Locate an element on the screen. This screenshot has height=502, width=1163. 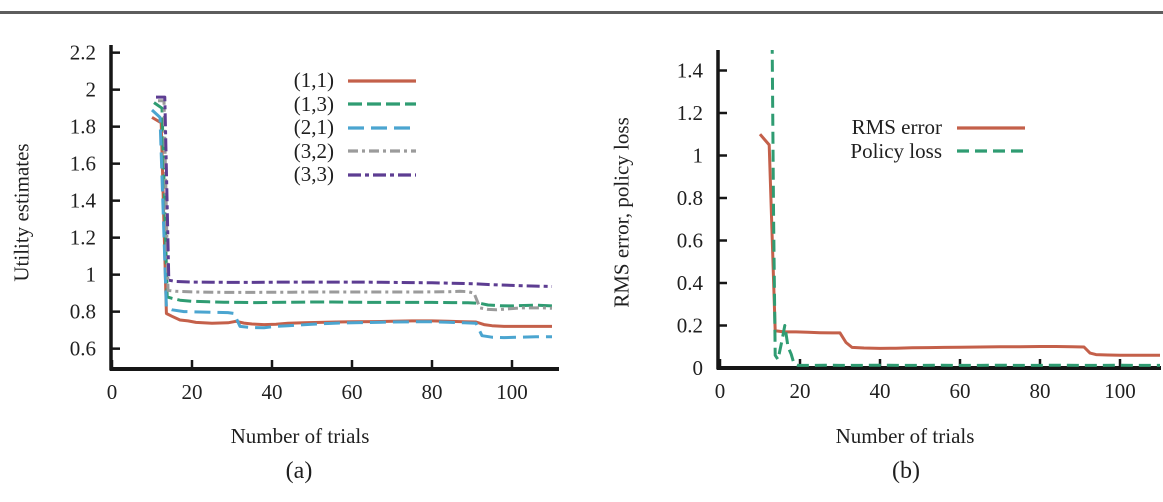
legend-label: (2,1) is located at coordinates (313, 127).